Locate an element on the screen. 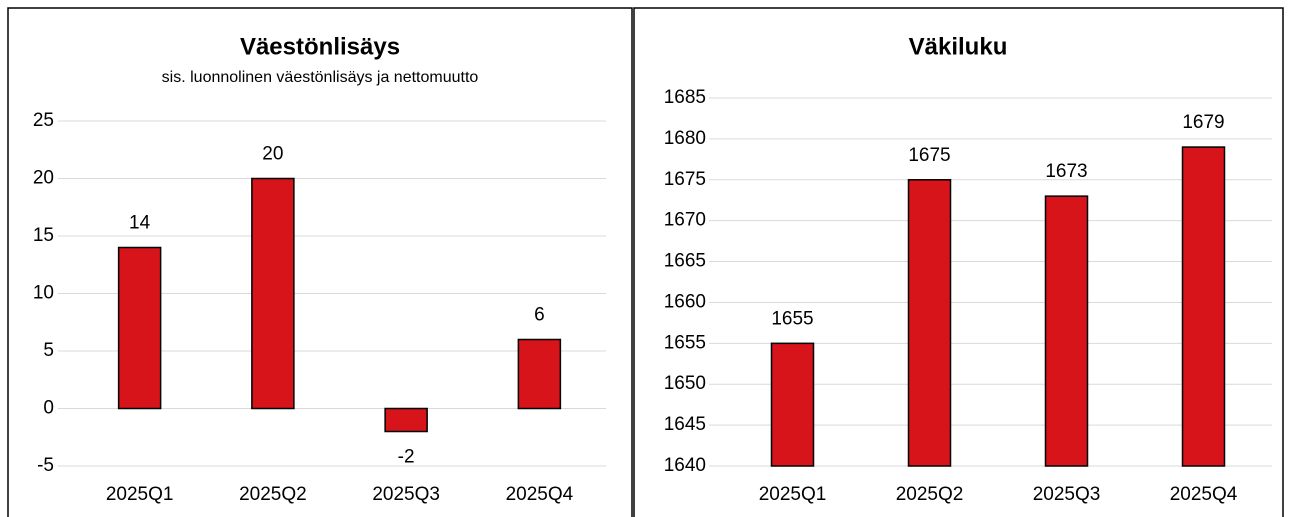 The image size is (1290, 517). data-label: 1675 is located at coordinates (929, 155).